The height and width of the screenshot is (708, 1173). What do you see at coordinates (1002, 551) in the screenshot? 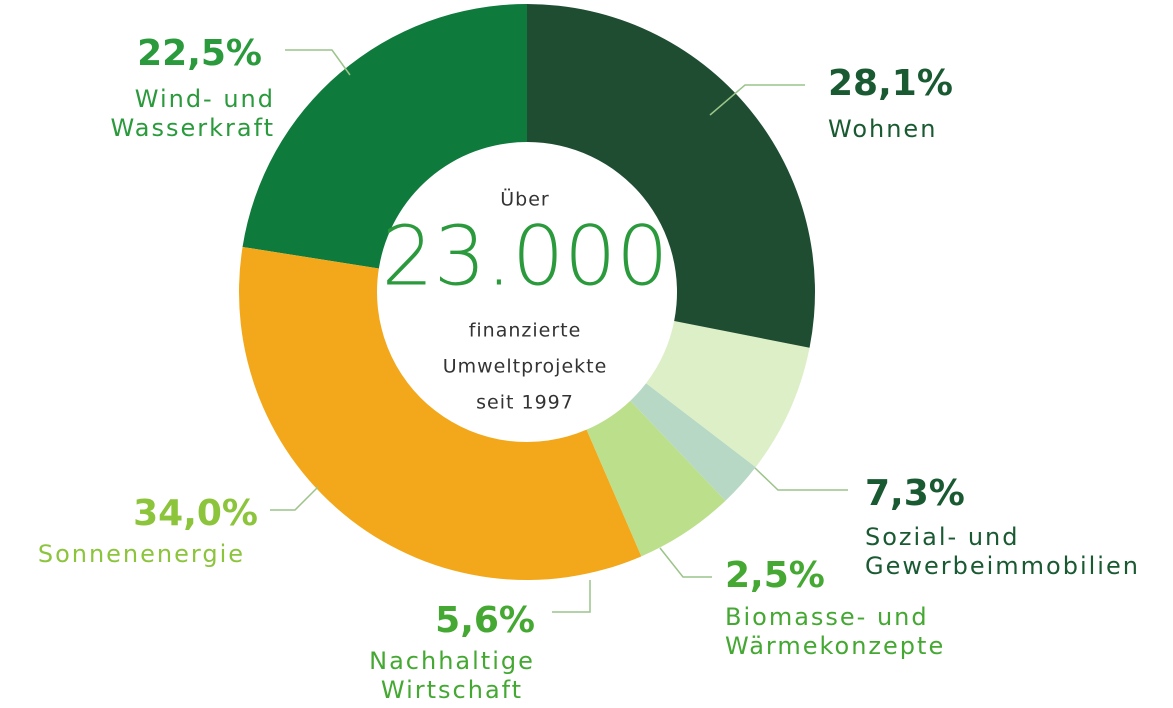
I see `category-label: Sozial- und Gewerbeimmobilien` at bounding box center [1002, 551].